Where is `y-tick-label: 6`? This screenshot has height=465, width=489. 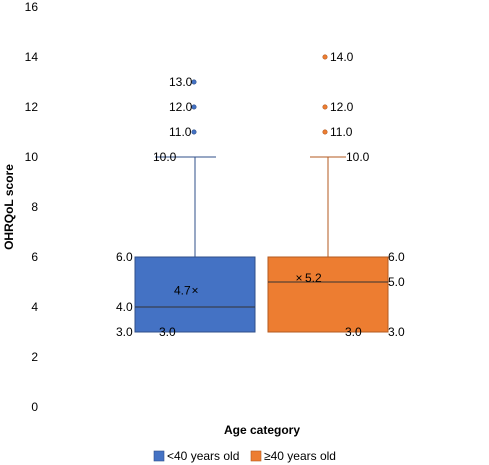
y-tick-label: 6 is located at coordinates (34, 257).